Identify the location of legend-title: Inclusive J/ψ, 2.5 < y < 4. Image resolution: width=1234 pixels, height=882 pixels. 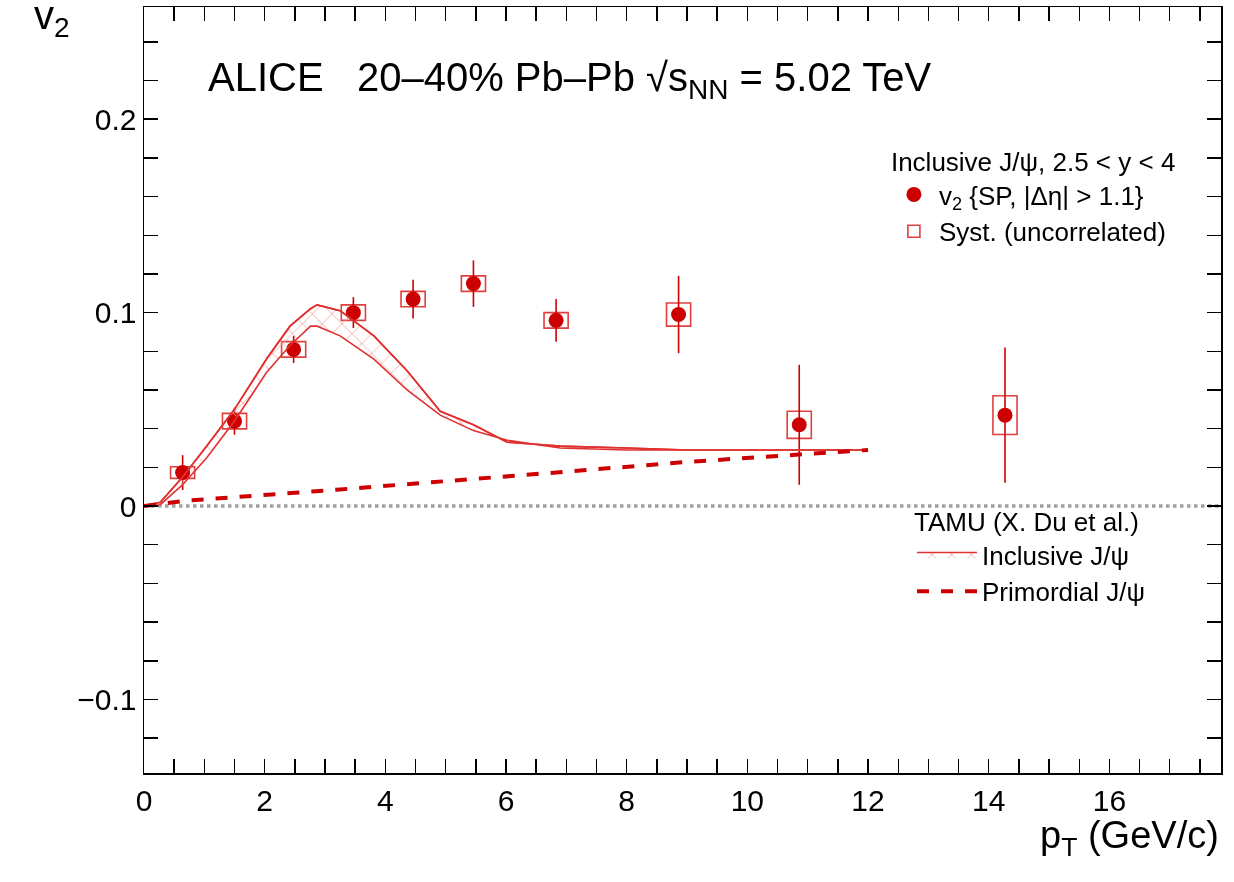
(1033, 162).